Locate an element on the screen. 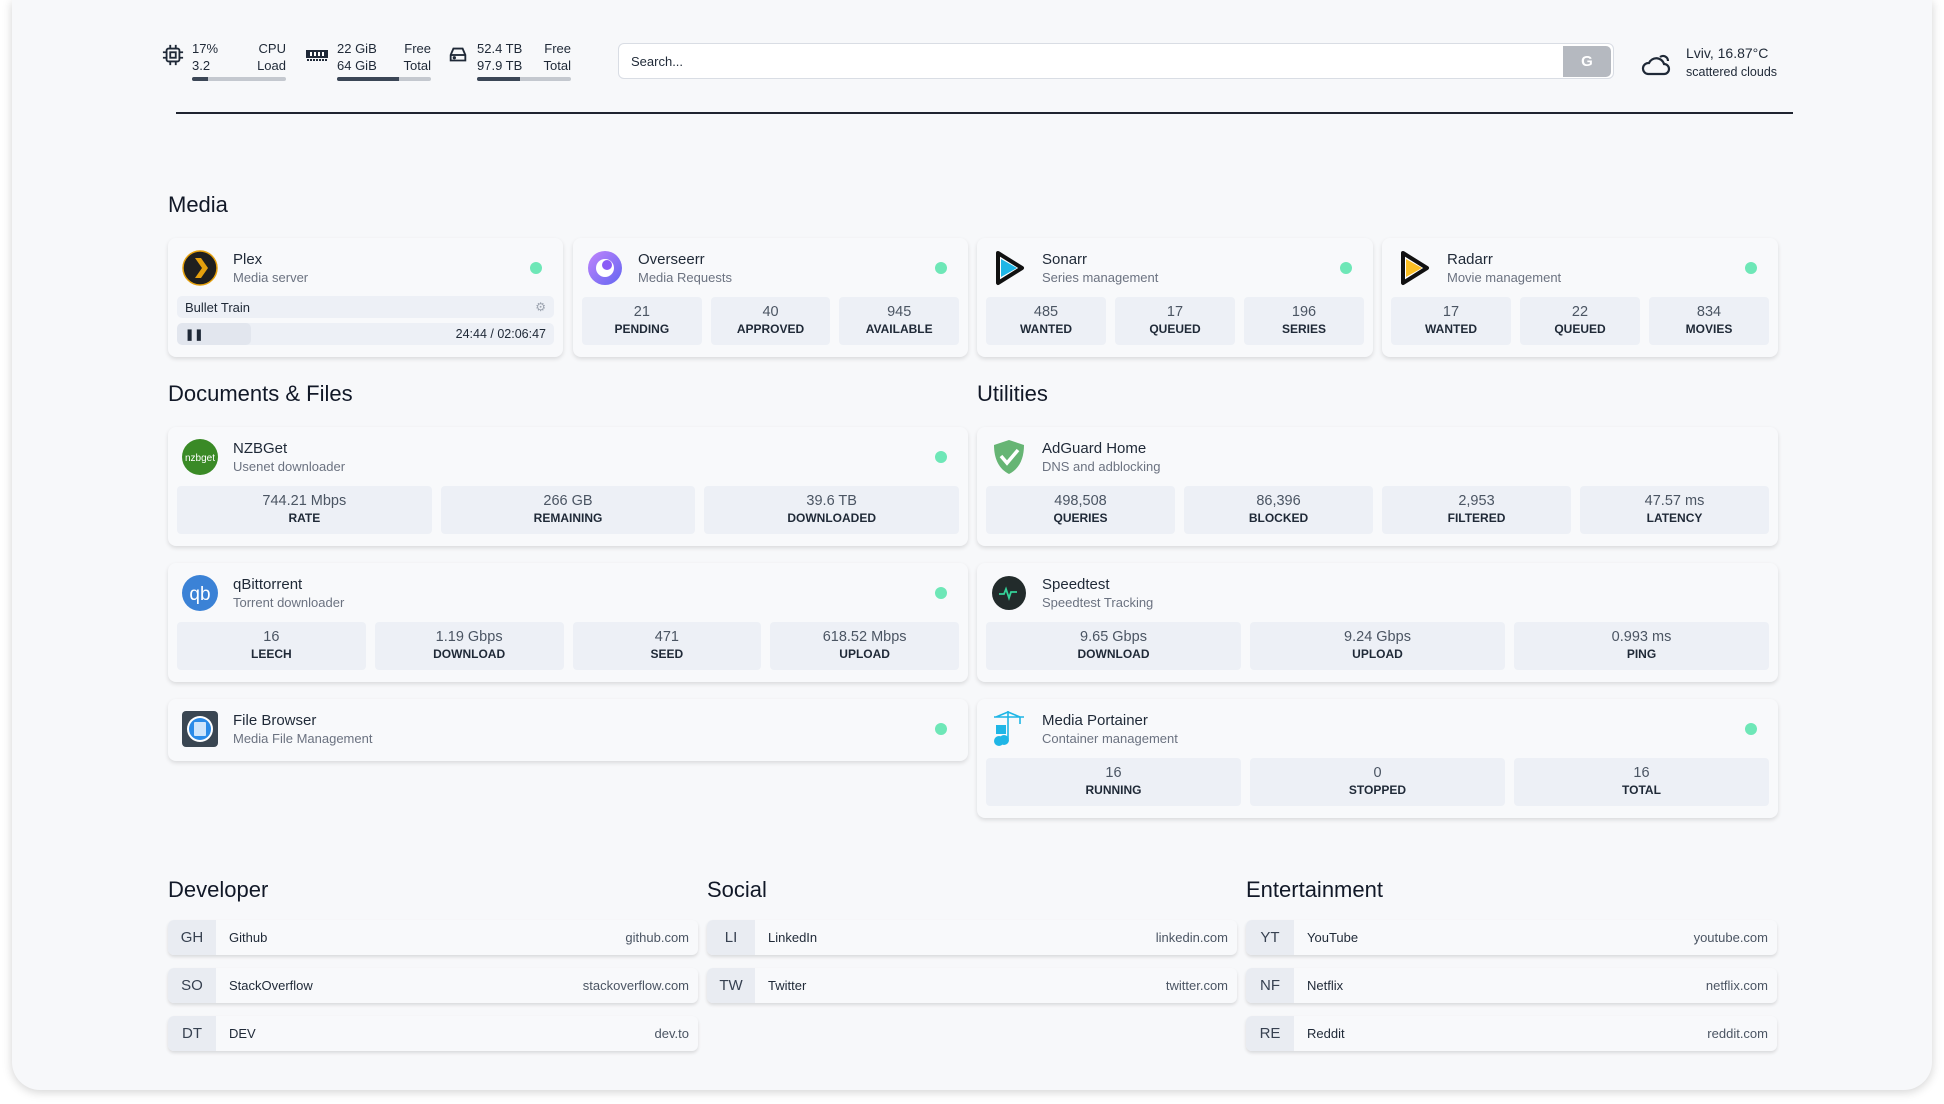 This screenshot has height=1104, width=1944. stat-block: 39.6 TB Downloaded is located at coordinates (832, 510).